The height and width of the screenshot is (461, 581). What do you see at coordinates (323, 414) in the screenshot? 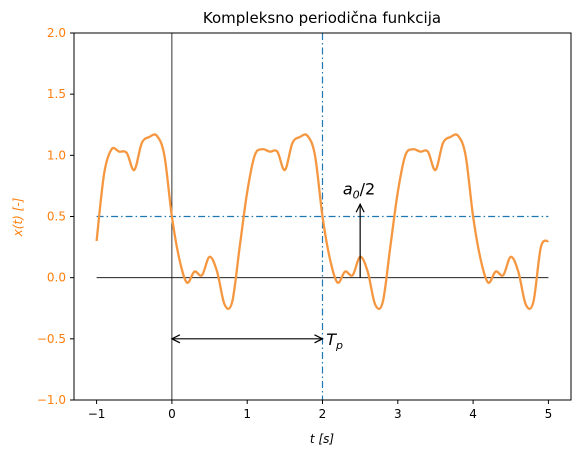
I see `x-tick-label: 2` at bounding box center [323, 414].